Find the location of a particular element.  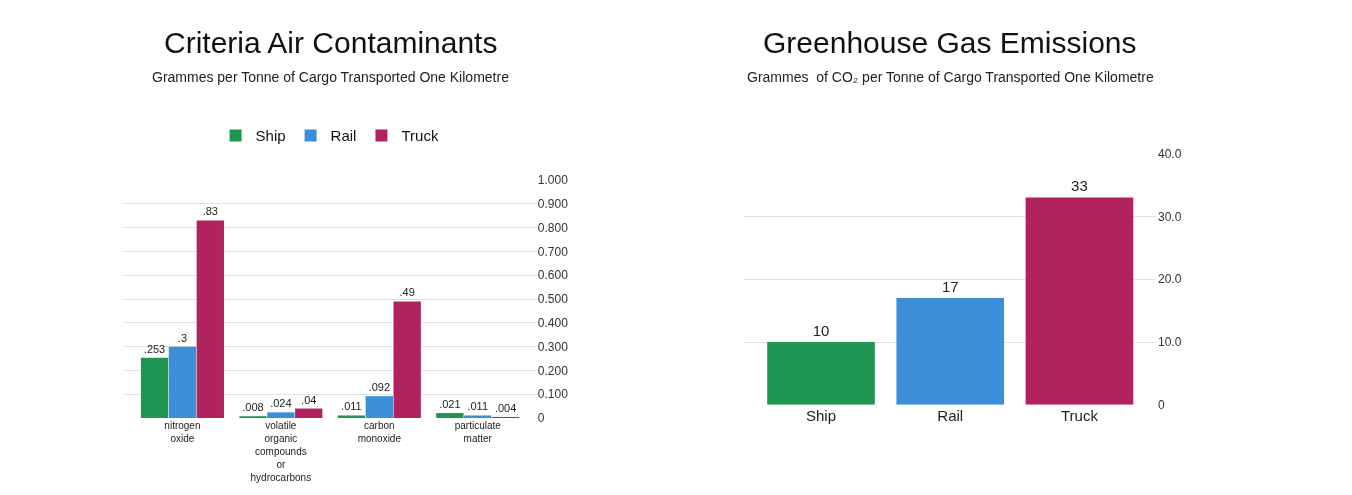

chart-subtitle: Grammes of CO₂ per Tonne of Cargo Transported One Kilometre is located at coordinates (950, 77).